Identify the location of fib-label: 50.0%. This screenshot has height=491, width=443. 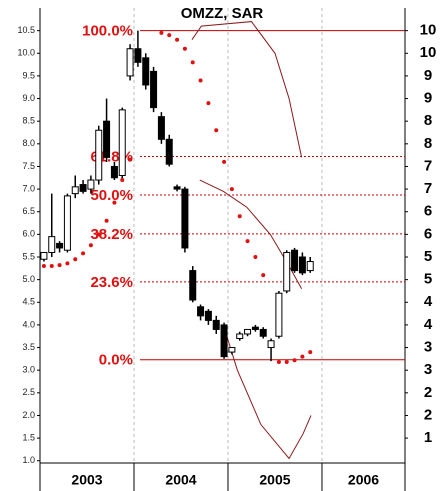
(111, 195).